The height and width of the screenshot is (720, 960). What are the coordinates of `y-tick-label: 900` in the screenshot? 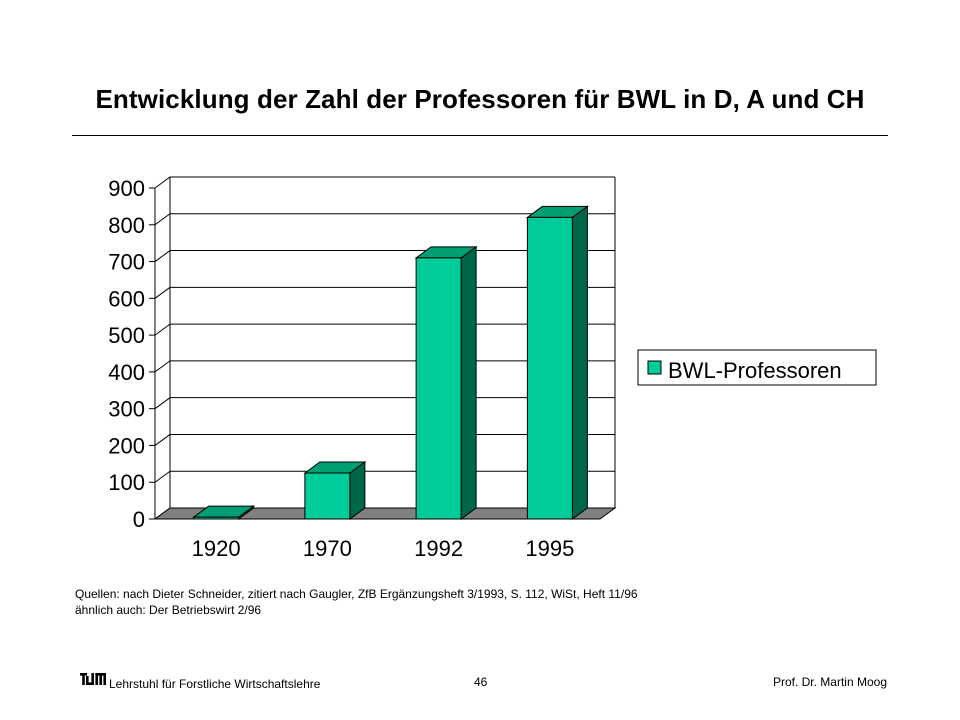 It's located at (126, 188).